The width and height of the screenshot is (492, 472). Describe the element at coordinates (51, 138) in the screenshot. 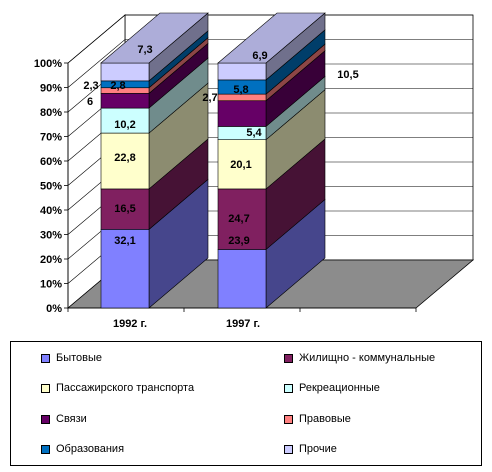

I see `y-tick-label: 70%` at that location.